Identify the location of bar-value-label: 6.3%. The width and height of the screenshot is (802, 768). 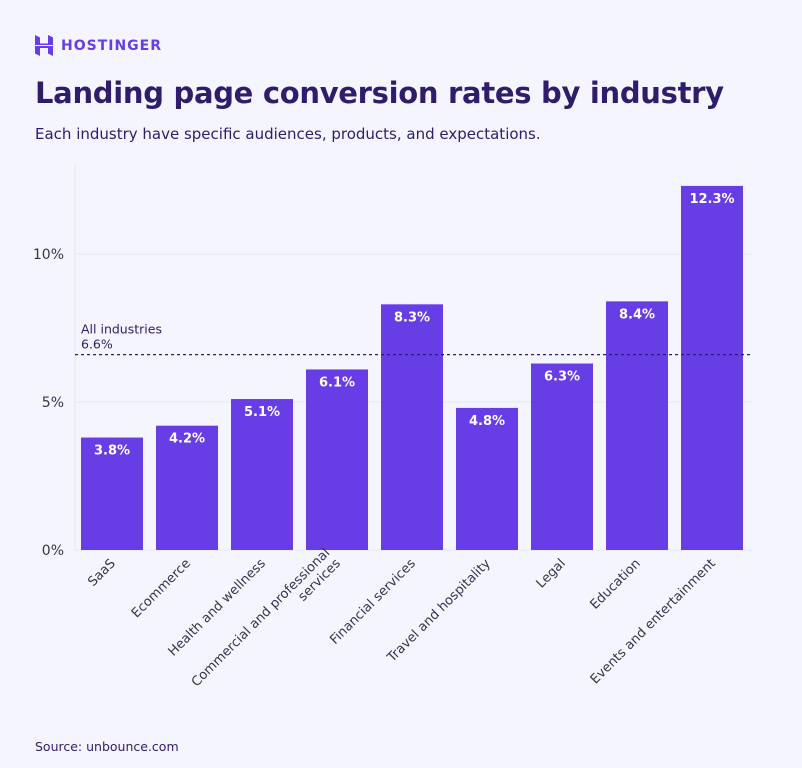
(562, 377).